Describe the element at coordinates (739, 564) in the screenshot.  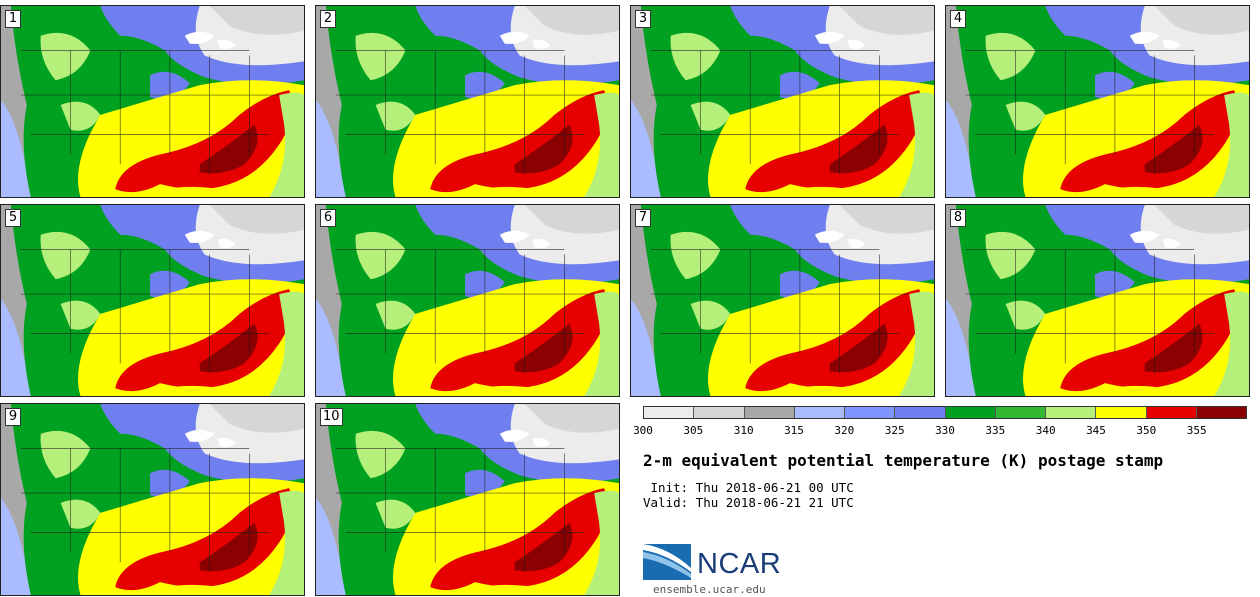
I see `ncar-logo-text: NCAR` at that location.